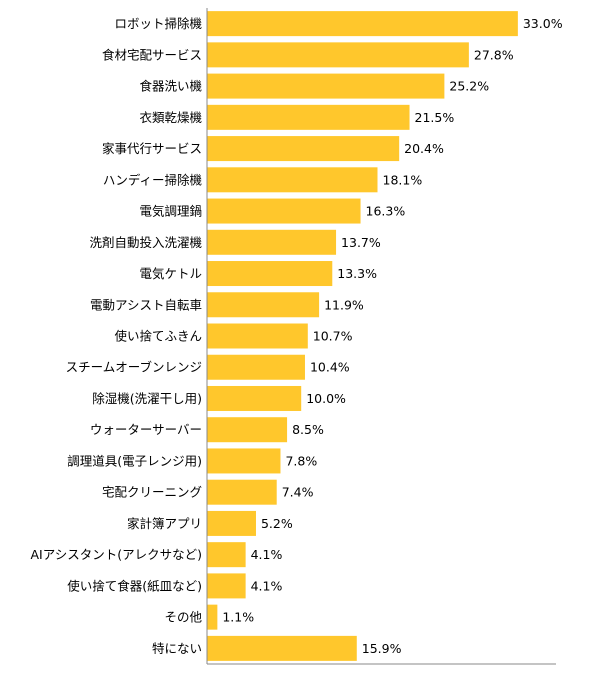 The height and width of the screenshot is (680, 600). What do you see at coordinates (158, 23) in the screenshot?
I see `category-label: ロボット掃除機` at bounding box center [158, 23].